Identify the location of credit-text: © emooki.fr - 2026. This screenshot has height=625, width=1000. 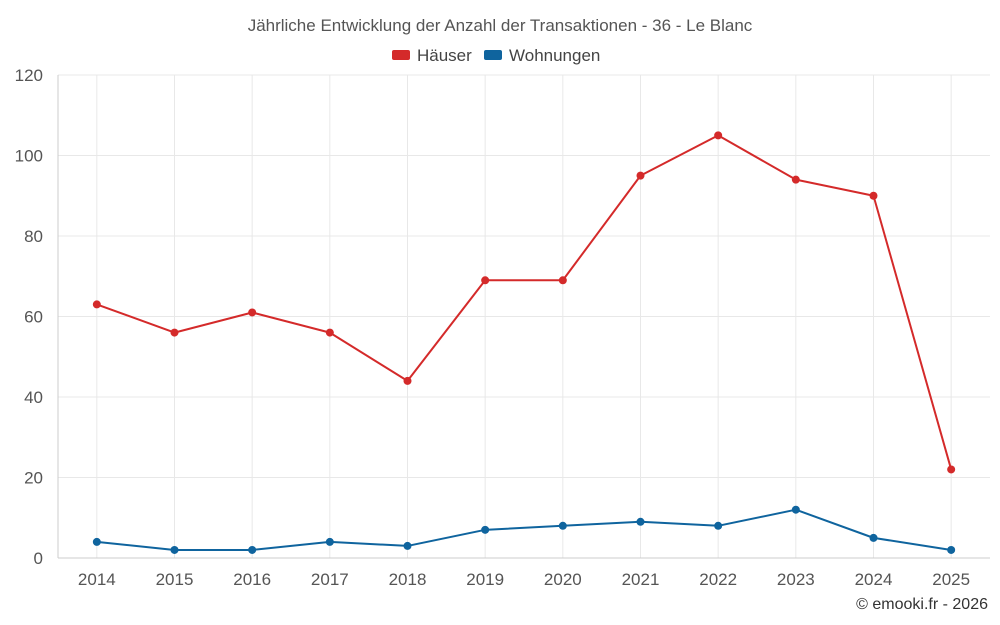
(922, 604).